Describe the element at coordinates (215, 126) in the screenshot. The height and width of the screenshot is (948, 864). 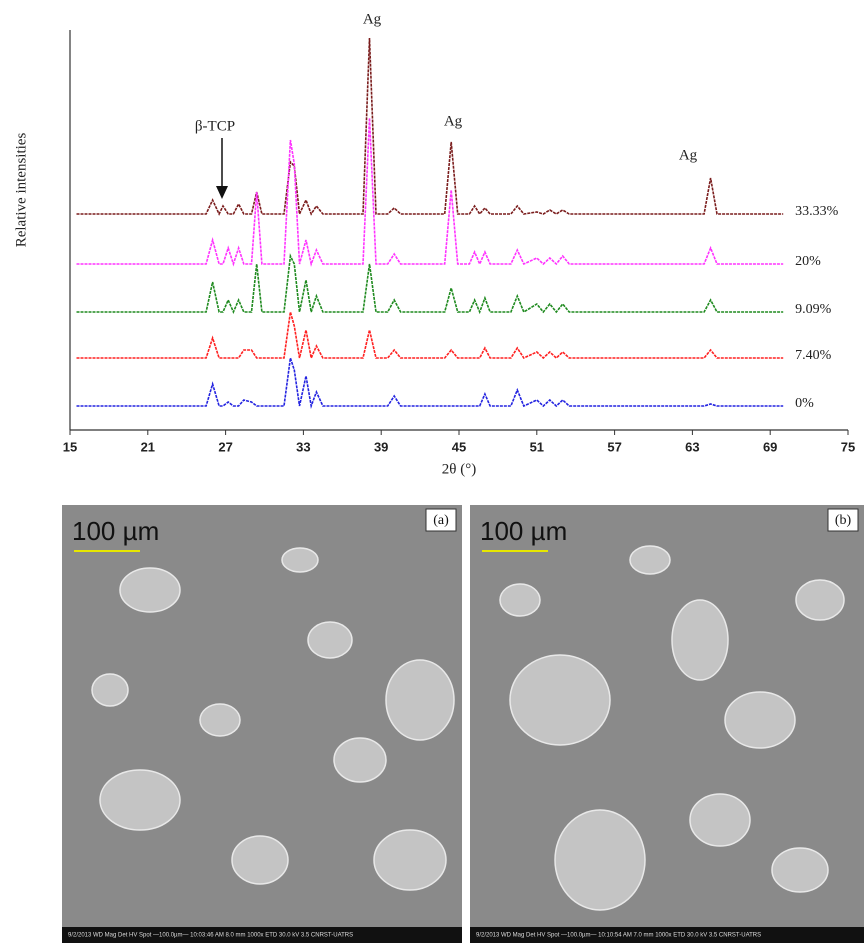
I see `annotation: β-TCP` at that location.